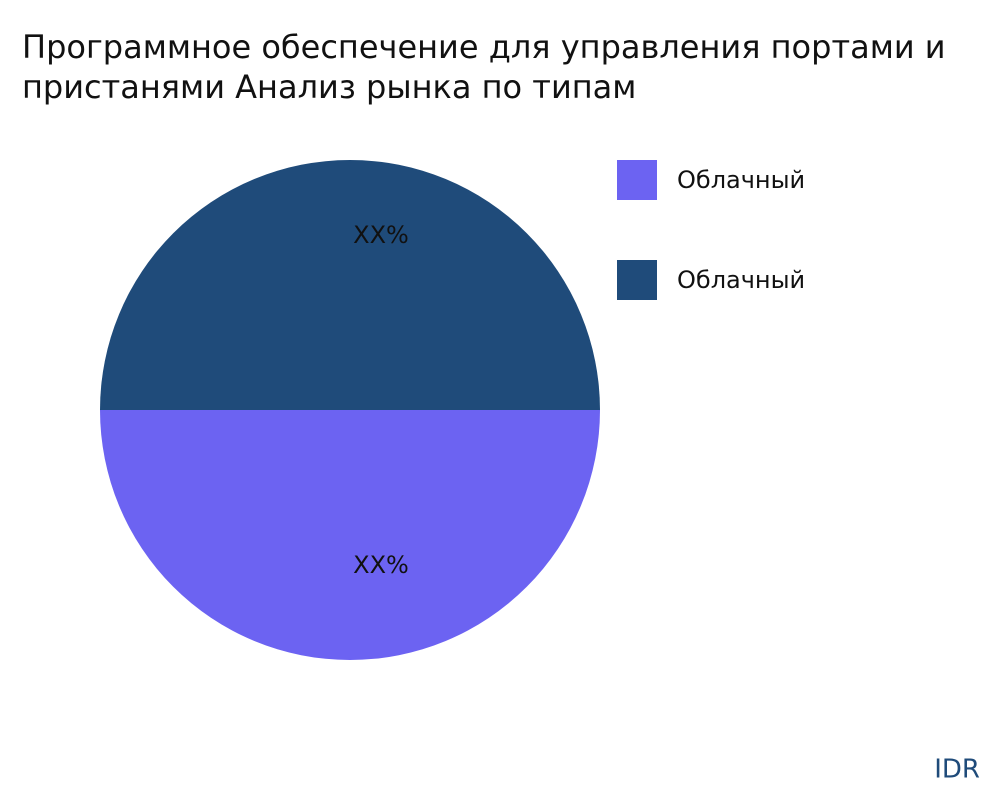 The image size is (1000, 800). I want to click on watermark: IDR, so click(957, 770).